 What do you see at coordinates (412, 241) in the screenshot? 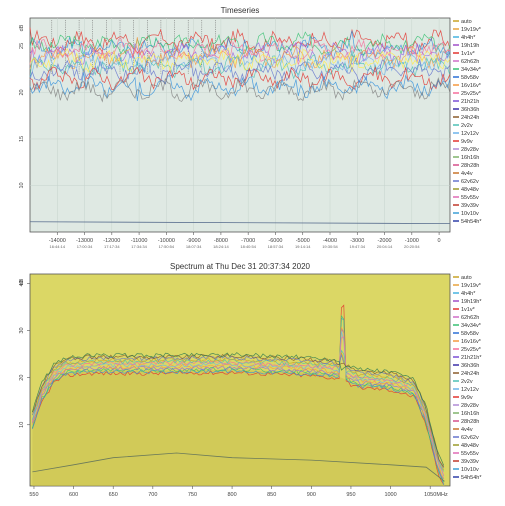
I see `x-tick-label: -1000` at bounding box center [412, 241].